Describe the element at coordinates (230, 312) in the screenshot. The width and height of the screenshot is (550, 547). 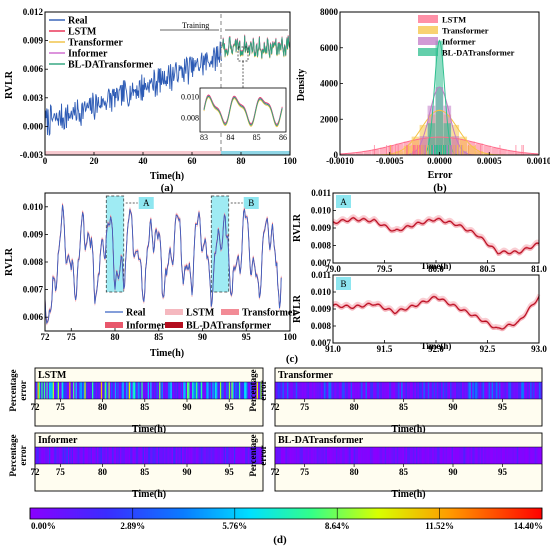
I see `legend-swatch` at that location.